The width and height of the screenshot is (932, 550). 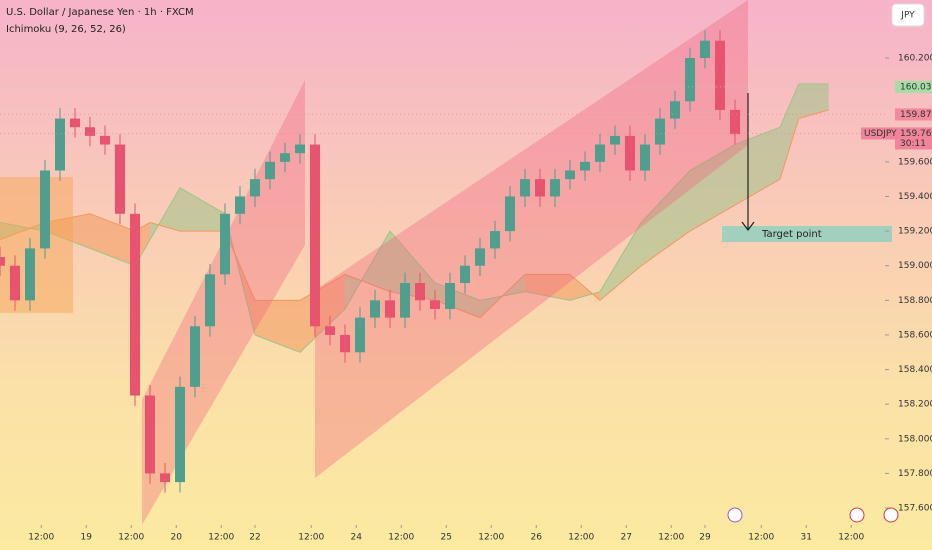 I want to click on price-label: 160.033, so click(x=916, y=87).